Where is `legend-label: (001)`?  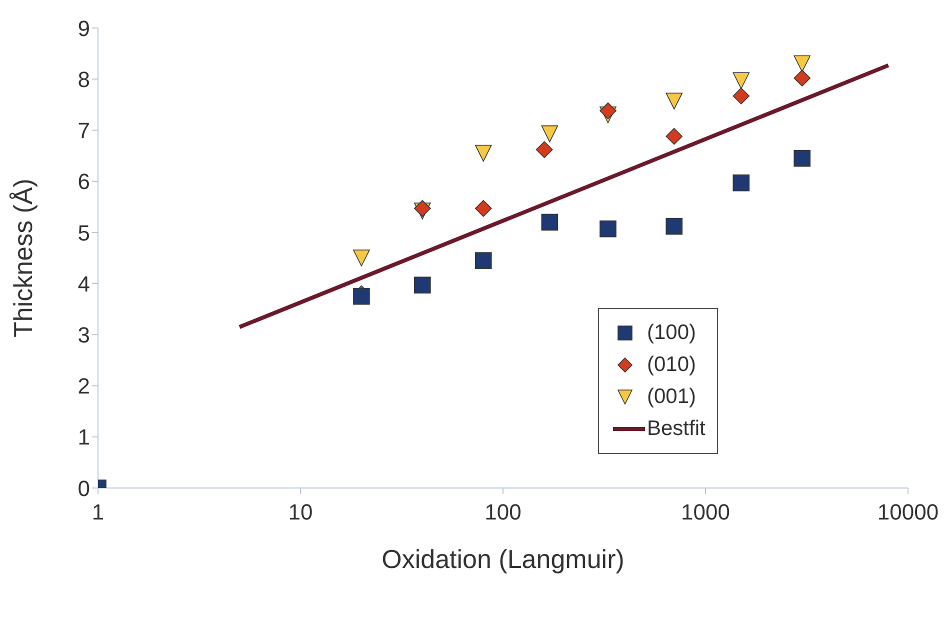
legend-label: (001) is located at coordinates (671, 397).